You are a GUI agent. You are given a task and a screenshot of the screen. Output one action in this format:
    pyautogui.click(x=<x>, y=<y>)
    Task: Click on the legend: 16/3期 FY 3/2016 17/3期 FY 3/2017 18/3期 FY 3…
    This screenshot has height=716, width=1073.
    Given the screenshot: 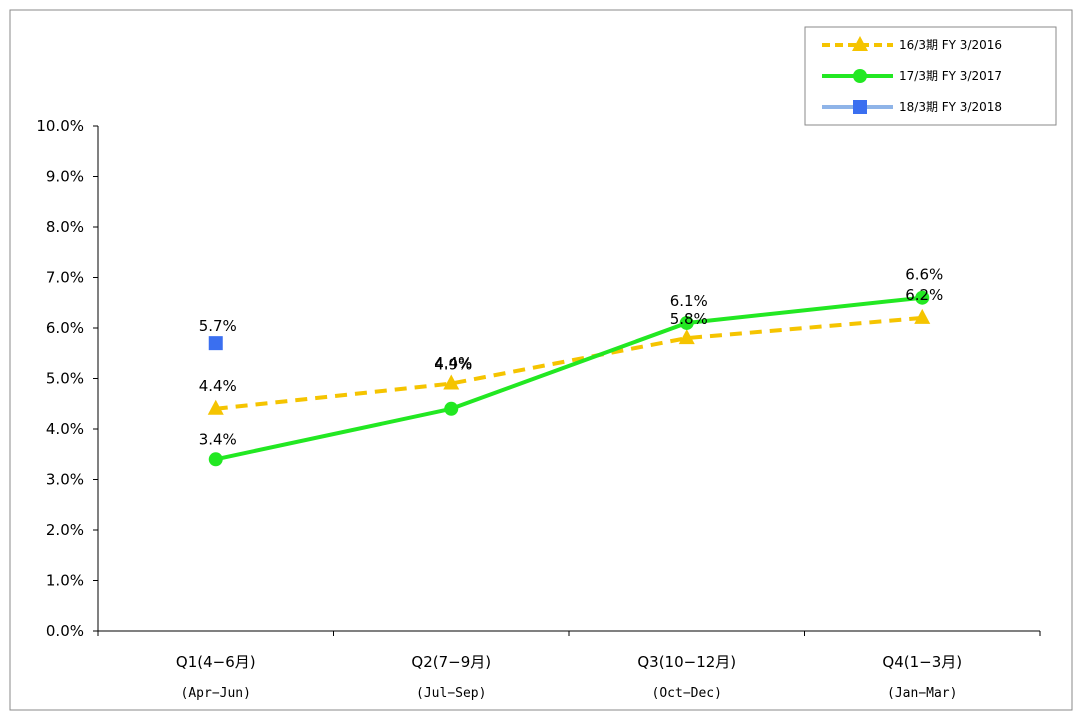 What is the action you would take?
    pyautogui.click(x=930, y=76)
    